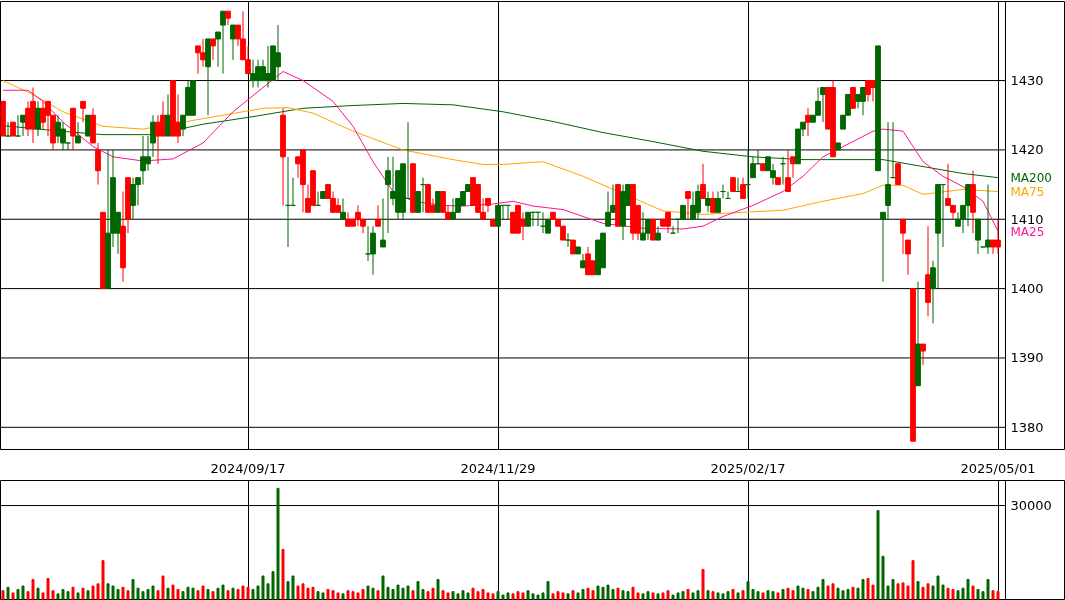 Image resolution: width=1065 pixels, height=600 pixels. Describe the element at coordinates (1027, 232) in the screenshot. I see `series-label: MA25` at that location.